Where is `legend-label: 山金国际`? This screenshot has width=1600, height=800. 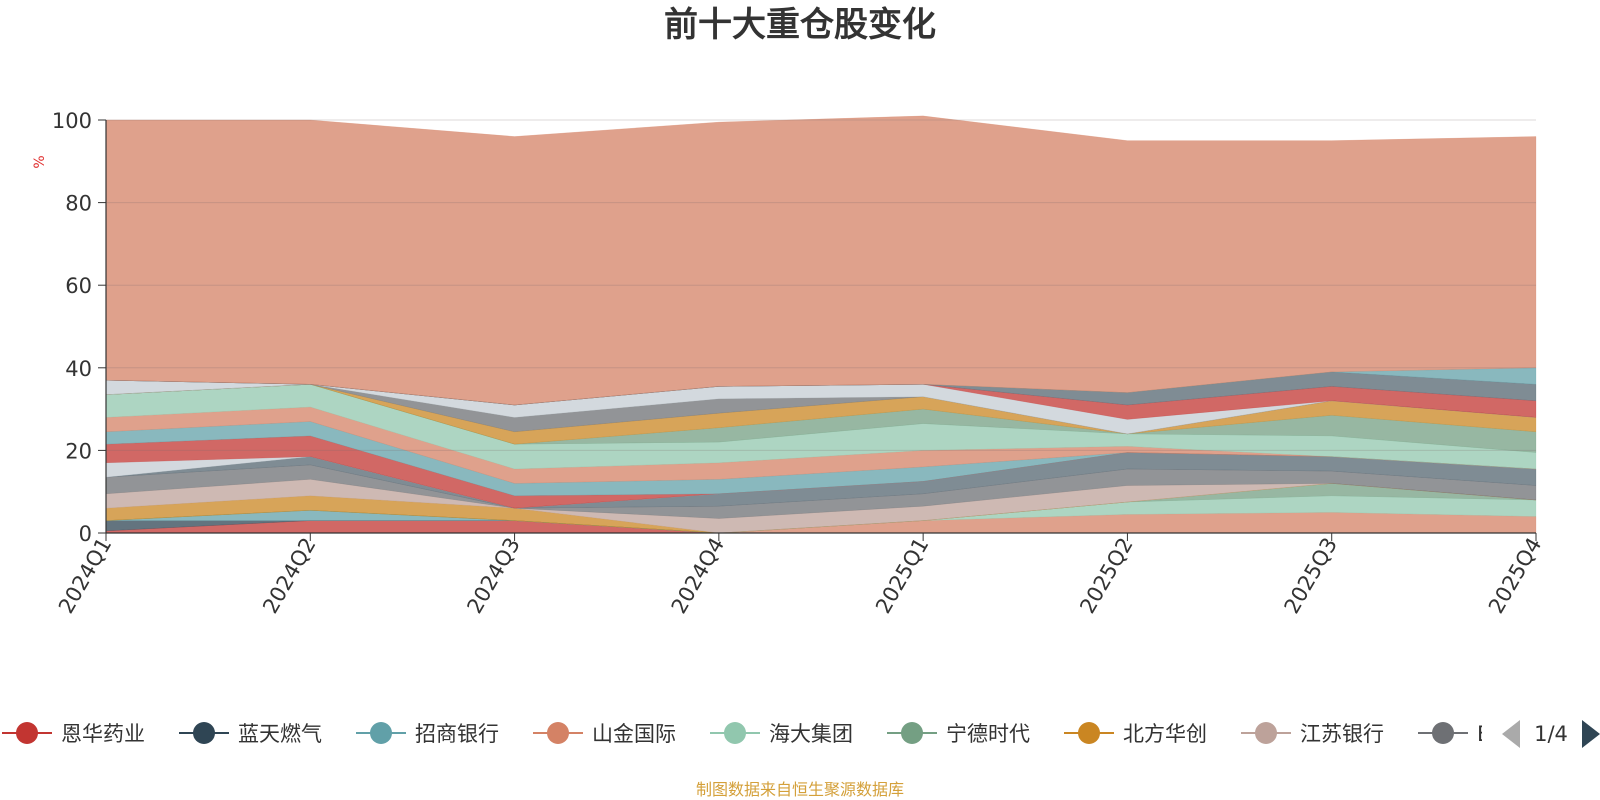 legend-label: 山金国际 is located at coordinates (634, 734).